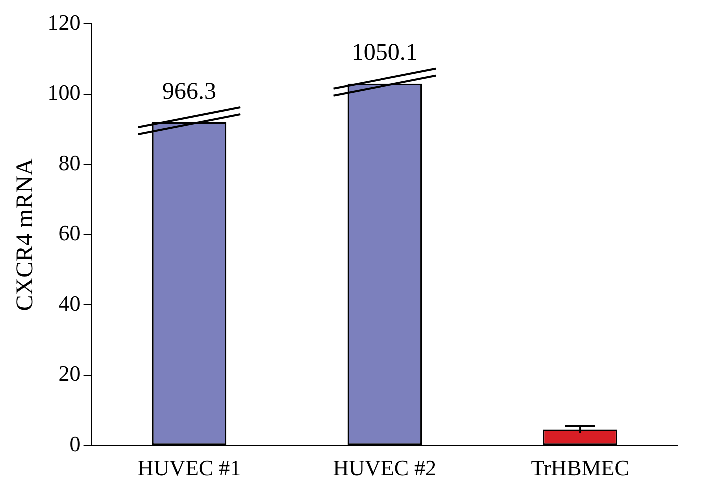 This screenshot has height=495, width=708. I want to click on y-tick-label: 0, so click(75, 443).